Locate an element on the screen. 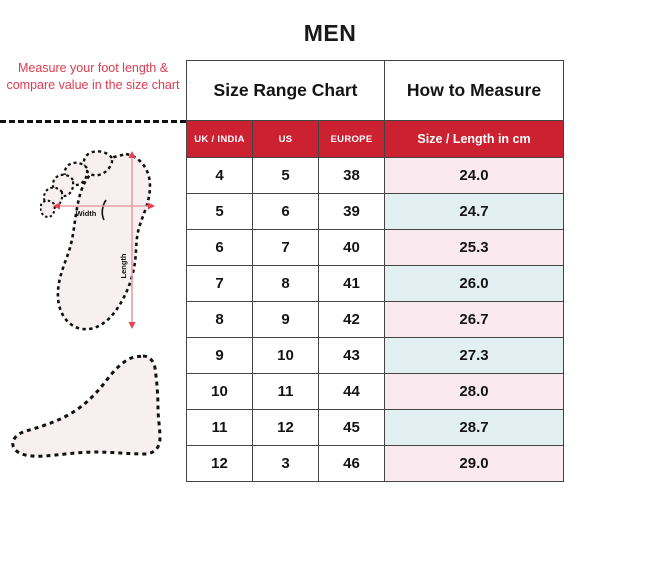 This screenshot has height=562, width=660. cell-us: 12 is located at coordinates (285, 427).